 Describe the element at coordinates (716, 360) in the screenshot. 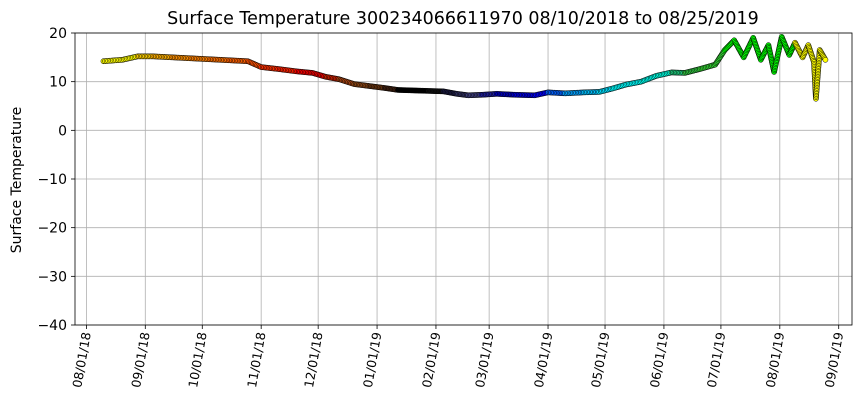

I see `x-tick-label: 07/01/19` at that location.